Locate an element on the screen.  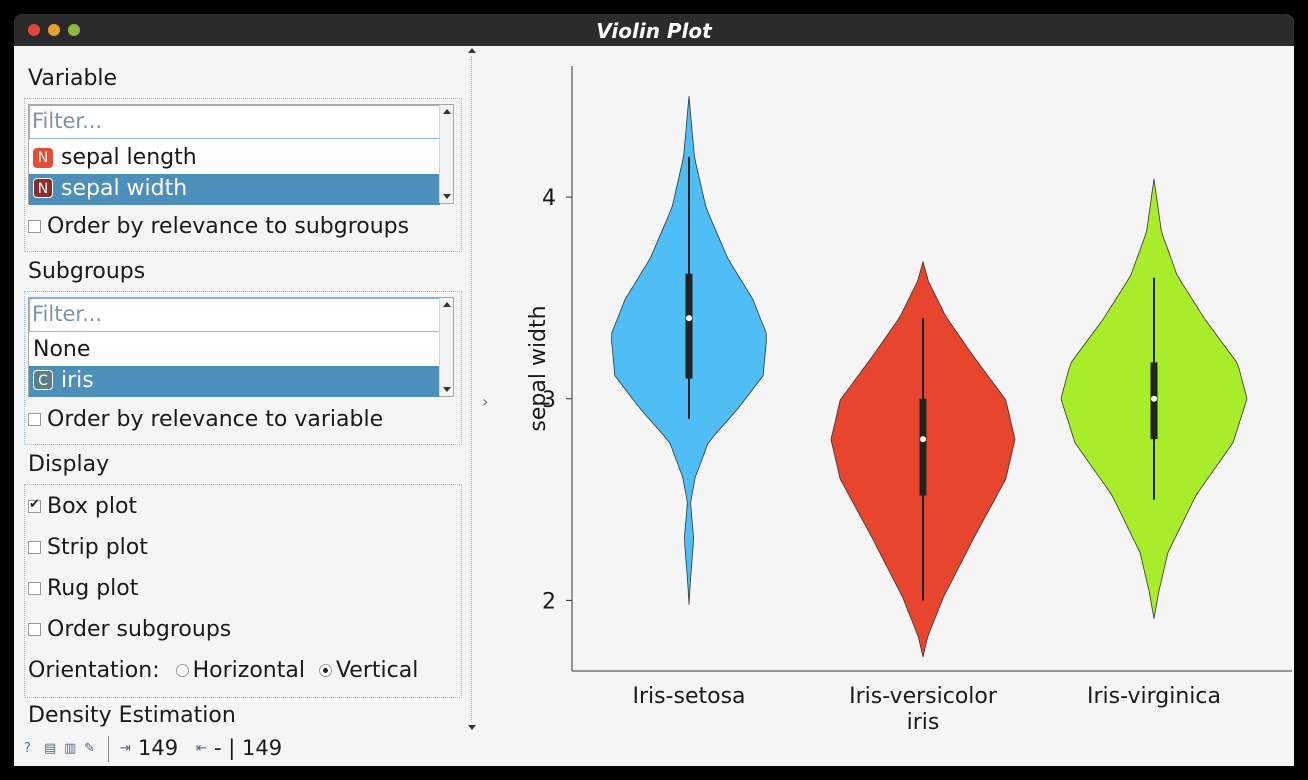
horizontal-label: Horizontal is located at coordinates (248, 670).